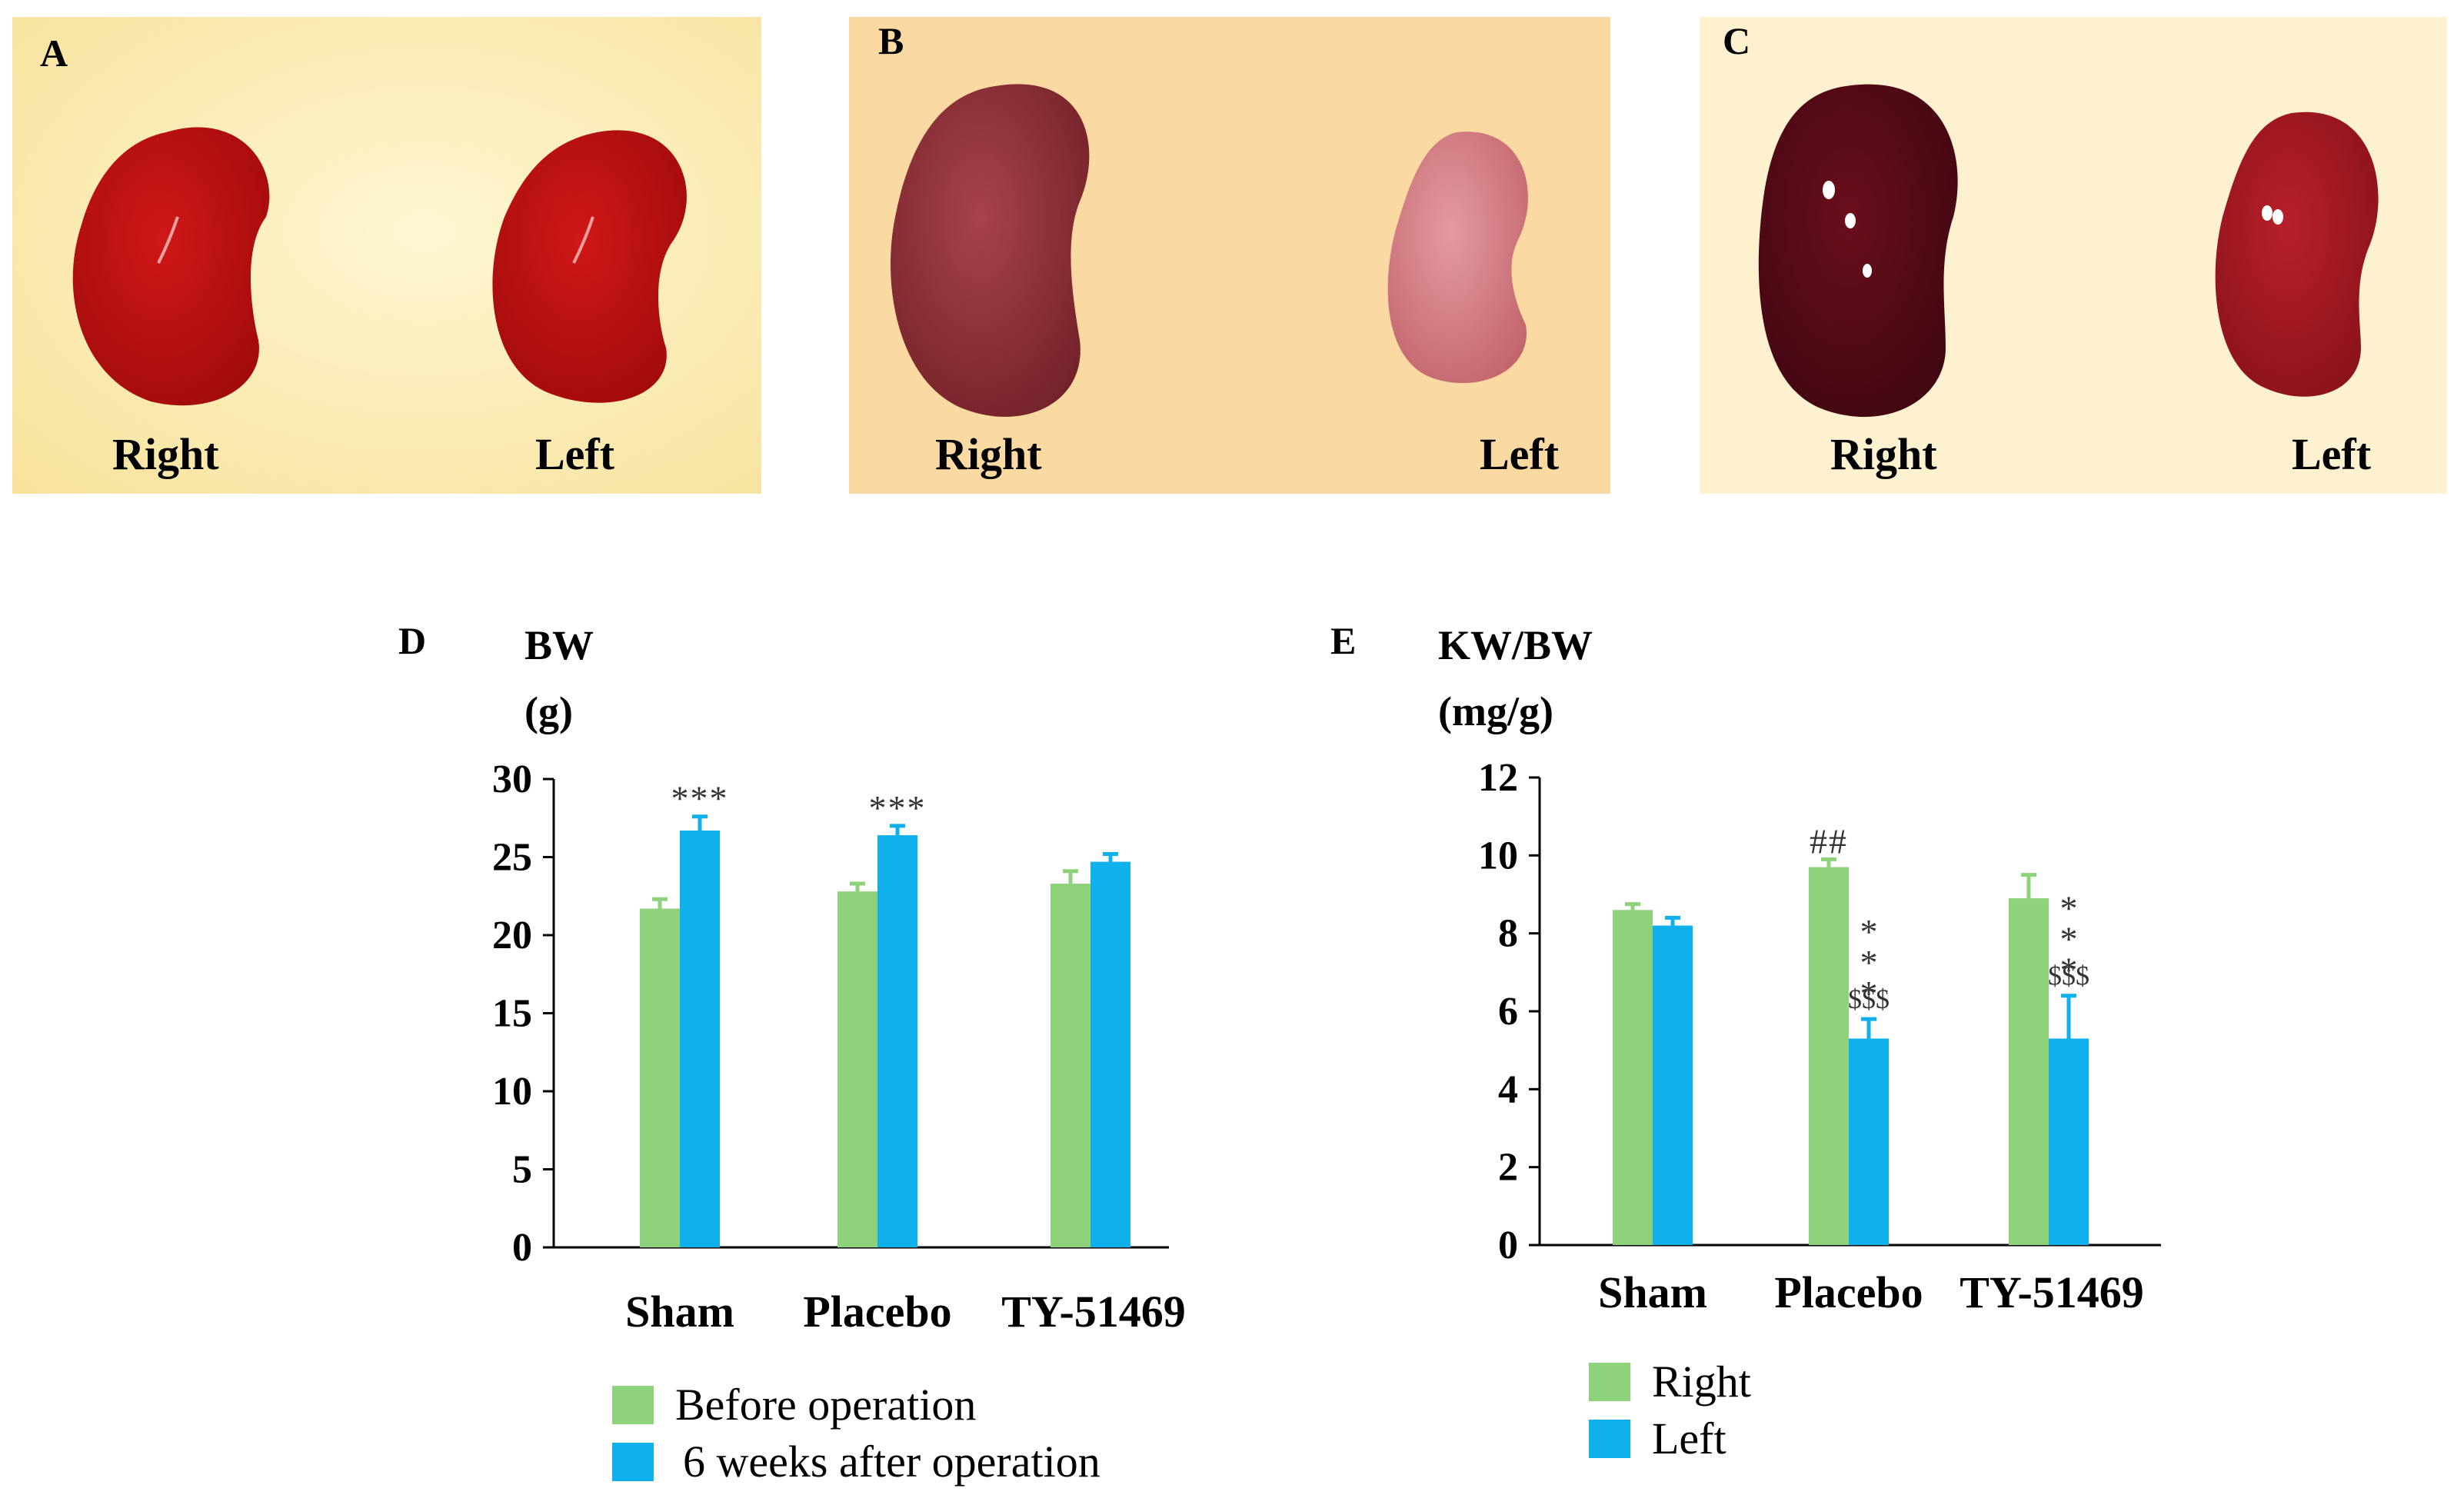 This screenshot has height=1505, width=2464. I want to click on photo-panel-c: C Right Left, so click(2073, 255).